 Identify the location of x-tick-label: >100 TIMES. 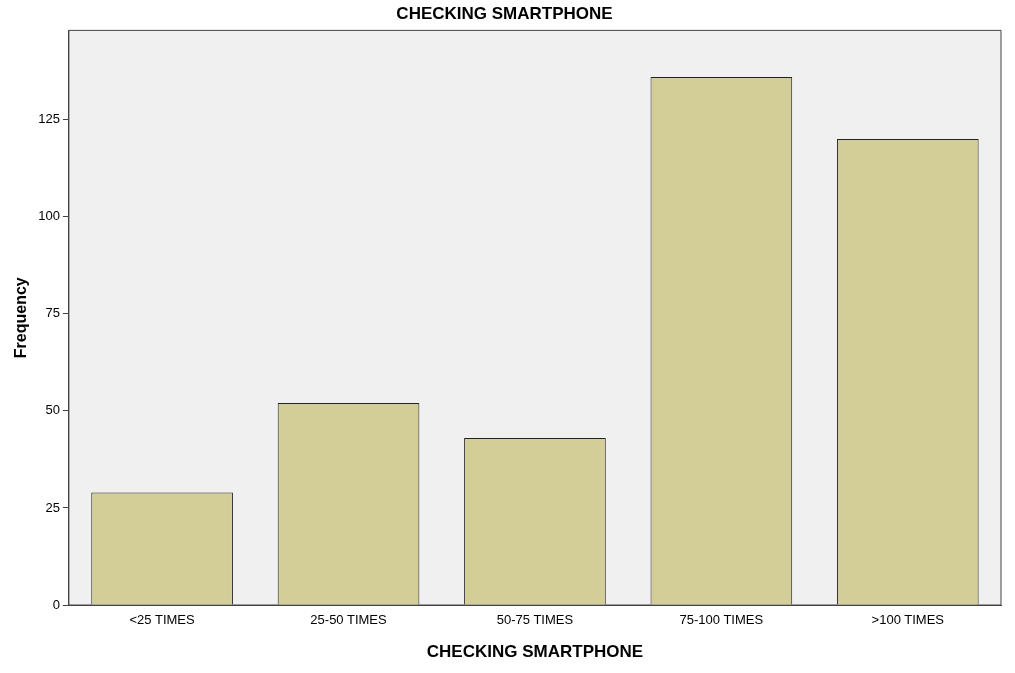
(908, 620).